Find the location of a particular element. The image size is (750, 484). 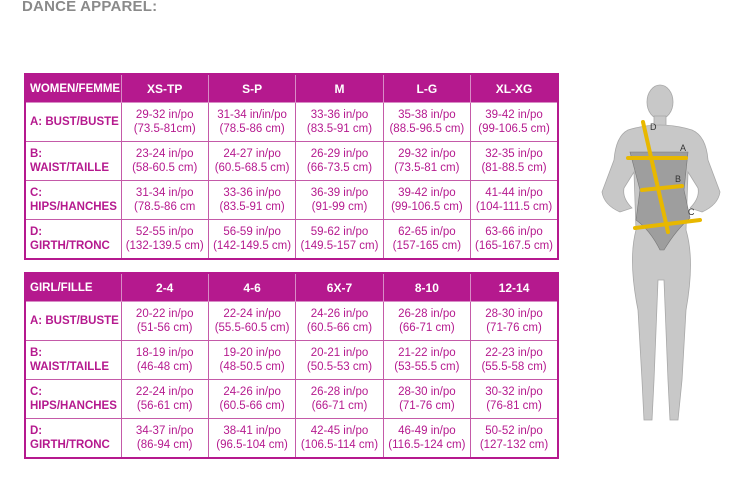

measurement-cell: 36-39 in/po (91-99 cm) is located at coordinates (339, 200).